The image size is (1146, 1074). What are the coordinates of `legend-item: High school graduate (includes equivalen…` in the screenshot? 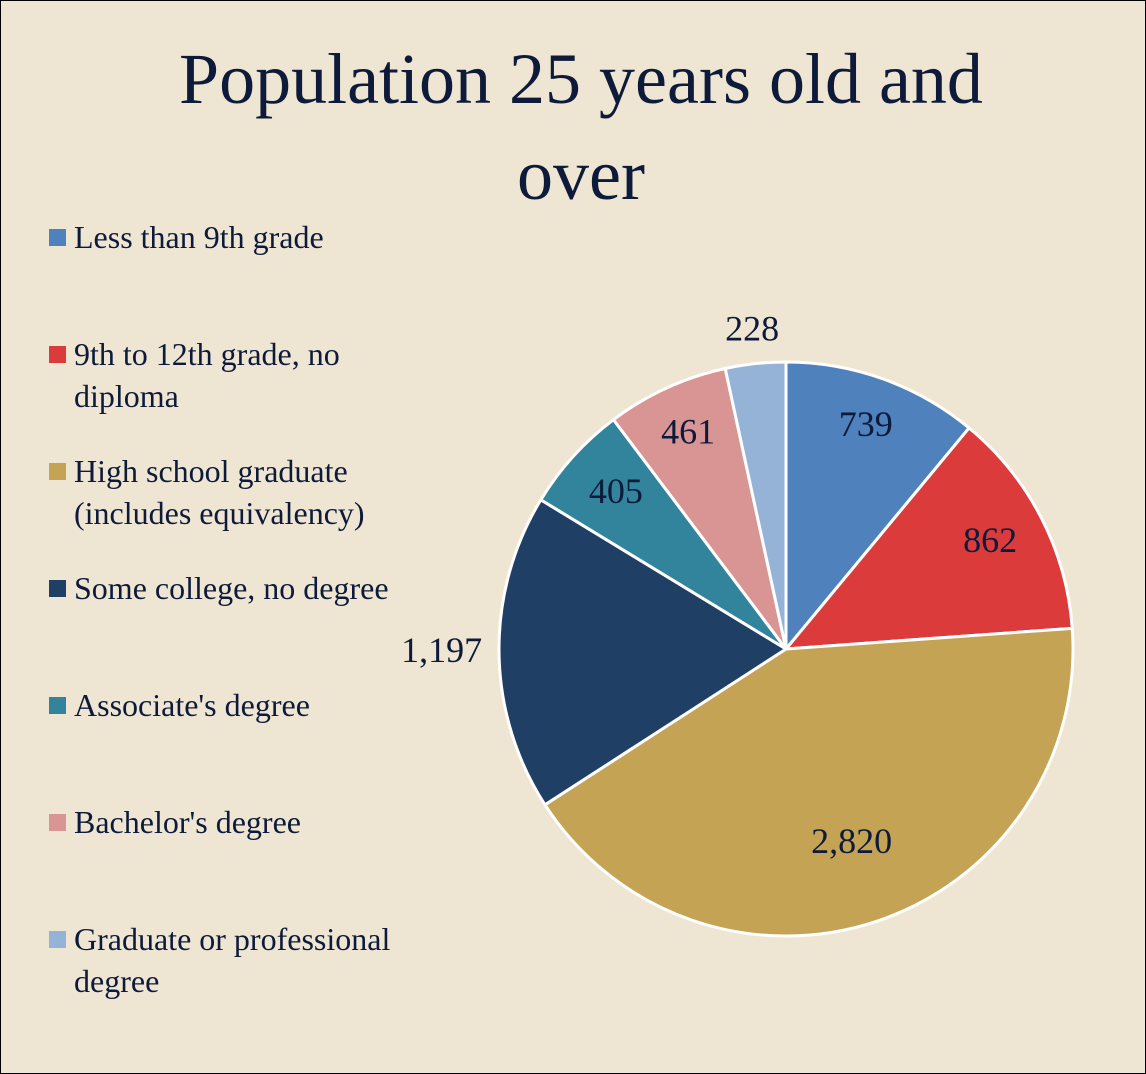 It's located at (234, 492).